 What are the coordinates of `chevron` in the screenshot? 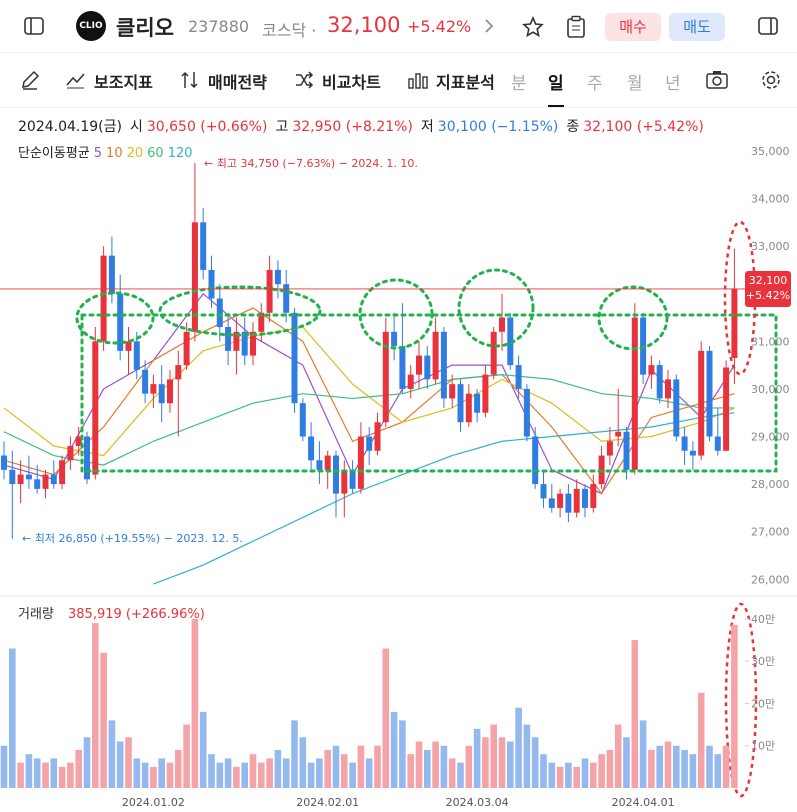 It's located at (489, 26).